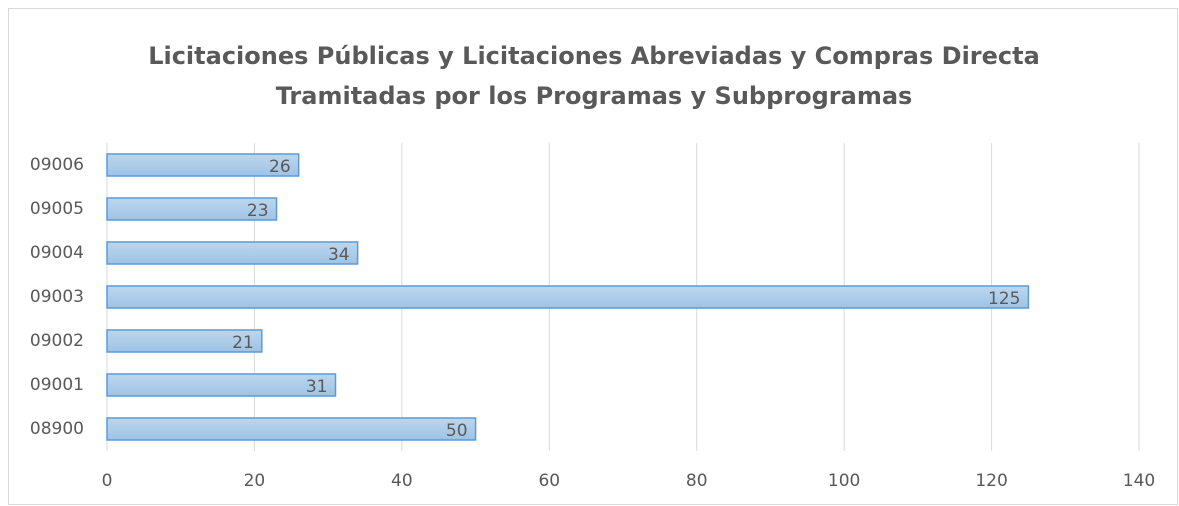 The height and width of the screenshot is (506, 1179). Describe the element at coordinates (457, 431) in the screenshot. I see `data-label: 50` at that location.